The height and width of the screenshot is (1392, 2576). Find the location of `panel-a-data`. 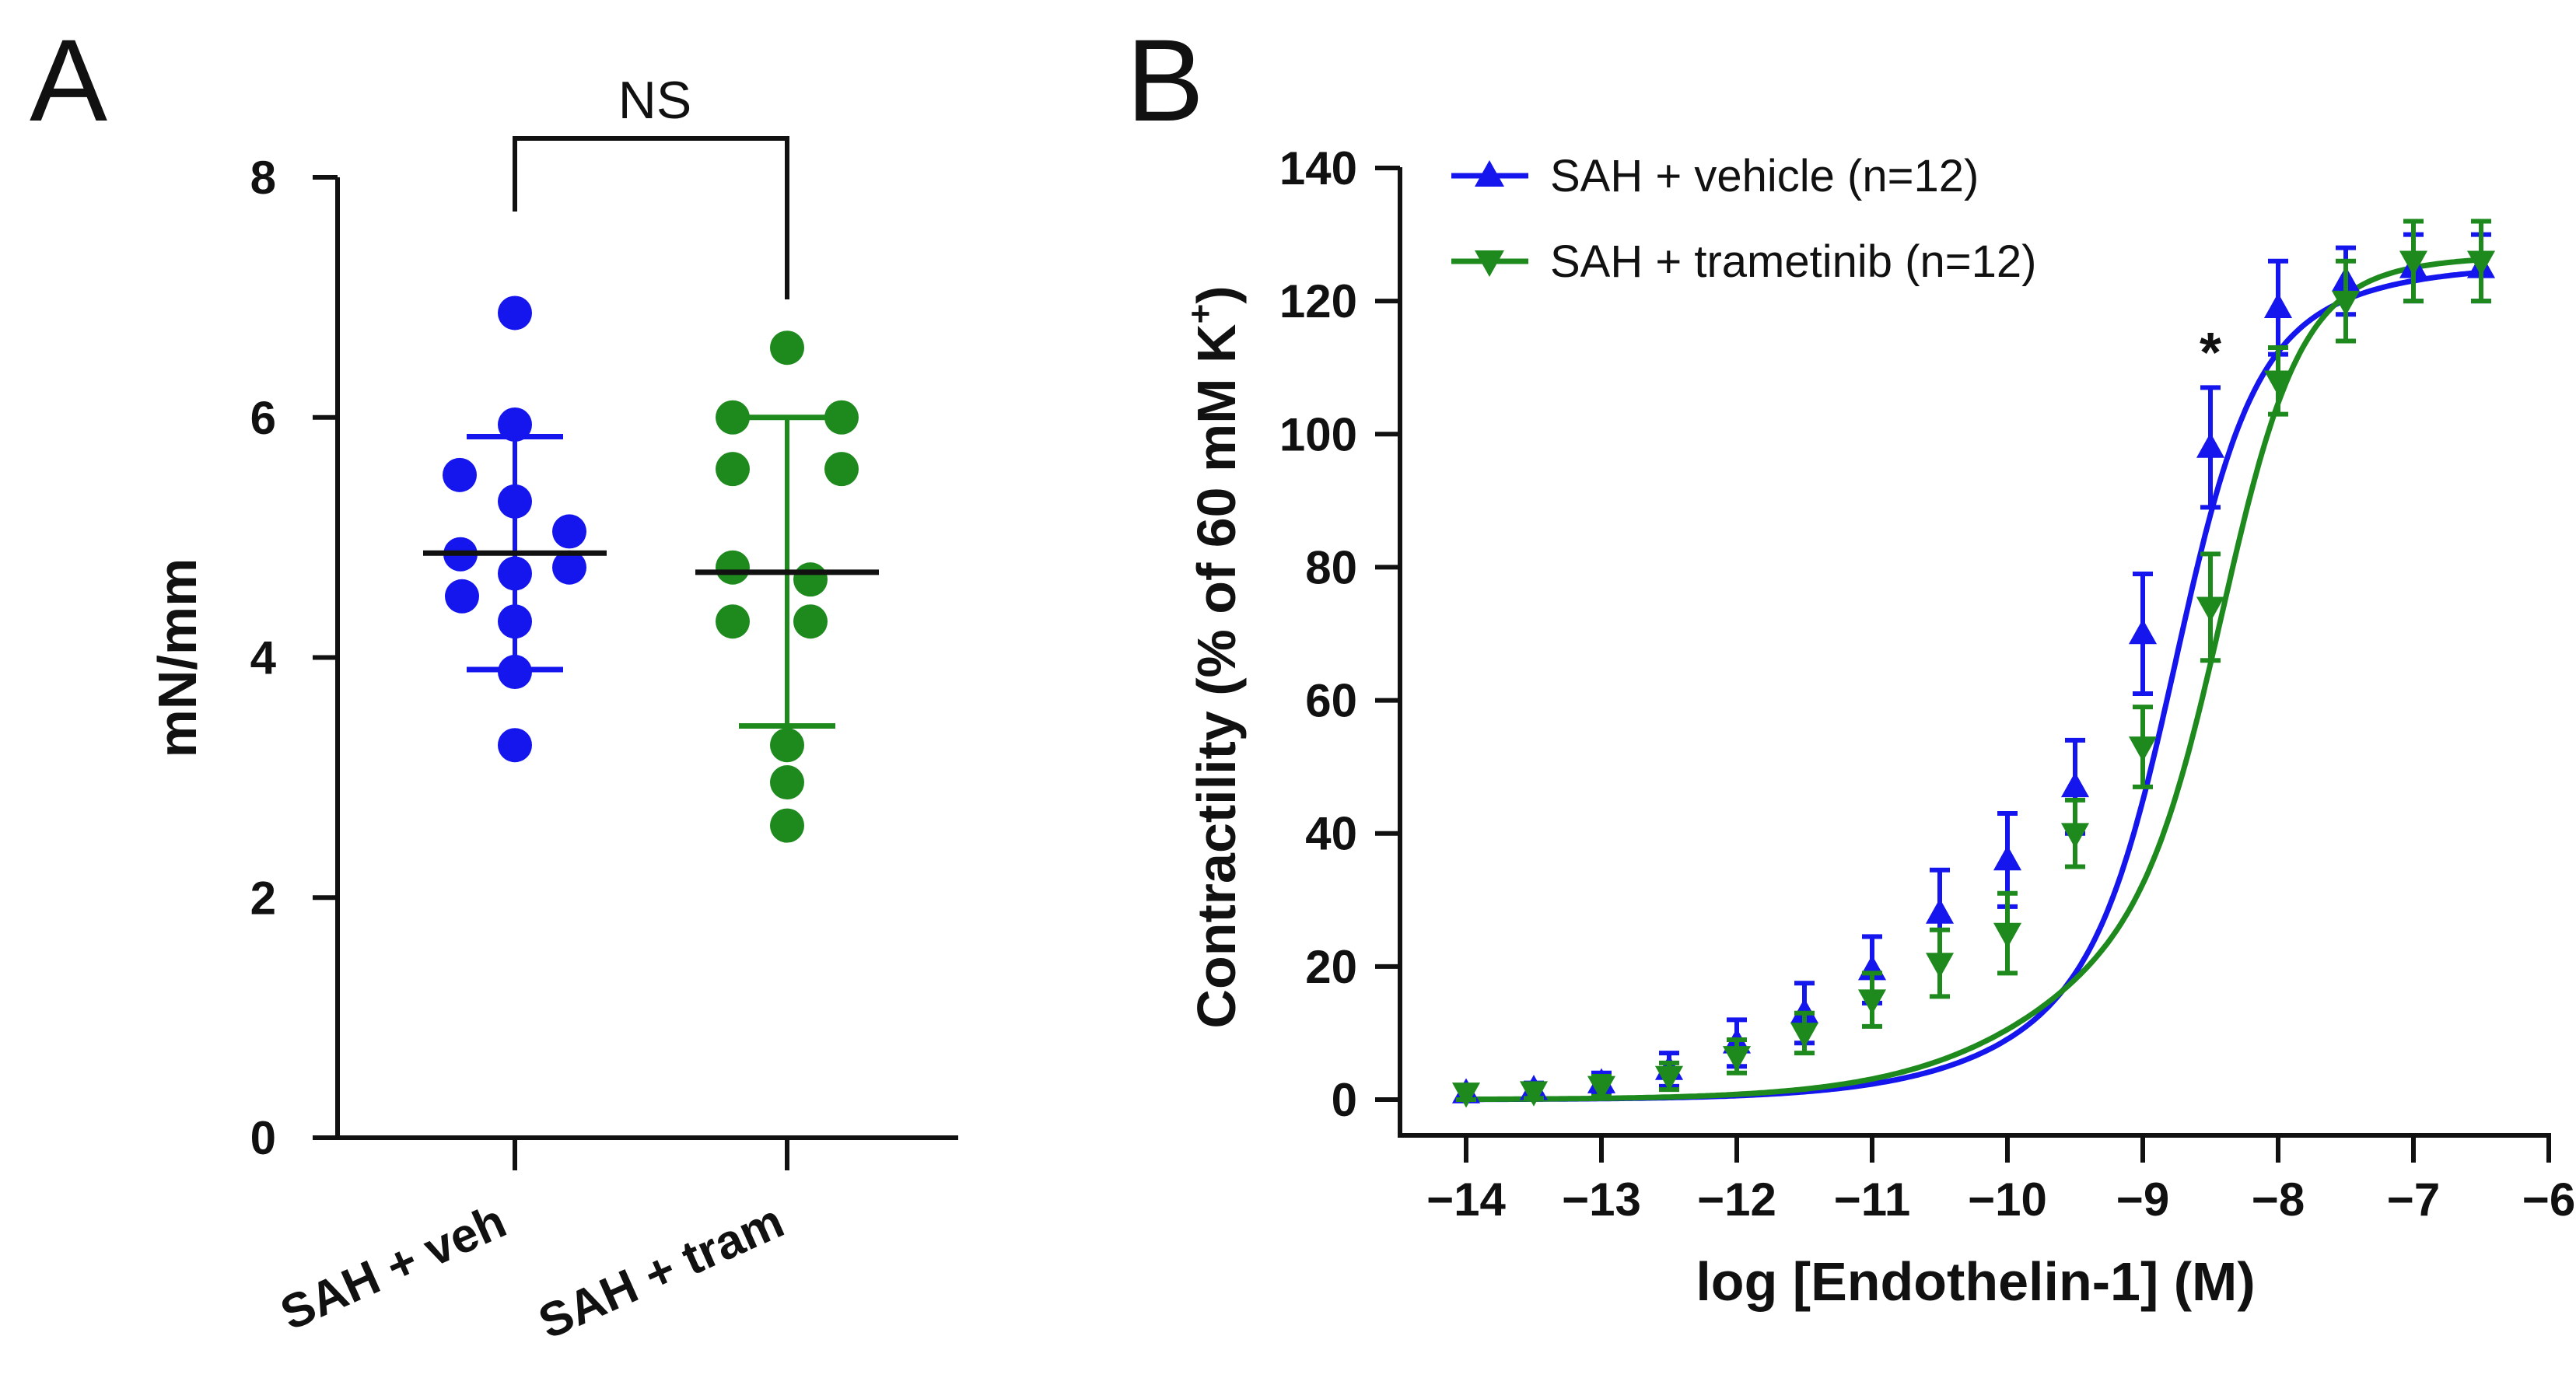

panel-a-data is located at coordinates (651, 569).